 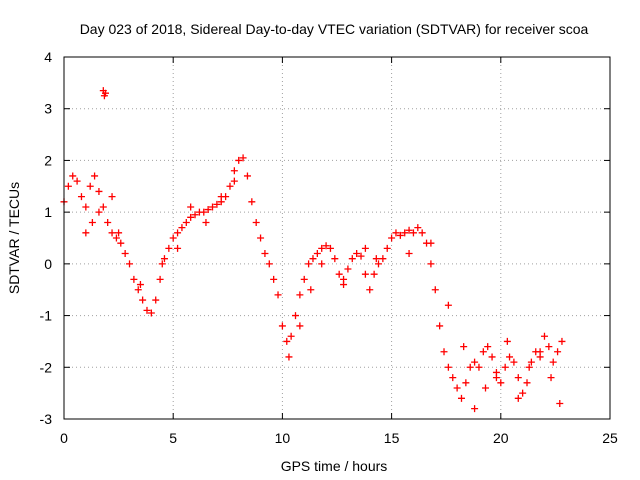 What do you see at coordinates (46, 316) in the screenshot?
I see `y-tick-label: -1` at bounding box center [46, 316].